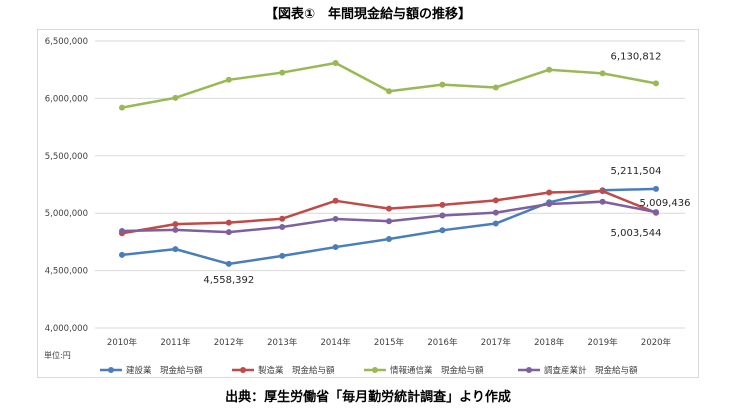 This screenshot has width=736, height=417. Describe the element at coordinates (368, 397) in the screenshot. I see `source-caption: 出典：厚生労働省「毎月勤労統計調査」より作成` at that location.